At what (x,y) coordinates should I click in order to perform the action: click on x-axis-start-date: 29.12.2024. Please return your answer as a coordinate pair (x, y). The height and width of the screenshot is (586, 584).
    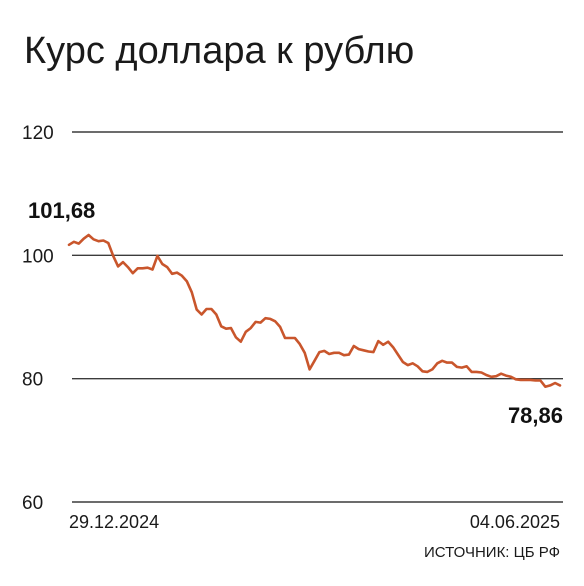
    Looking at the image, I should click on (114, 522).